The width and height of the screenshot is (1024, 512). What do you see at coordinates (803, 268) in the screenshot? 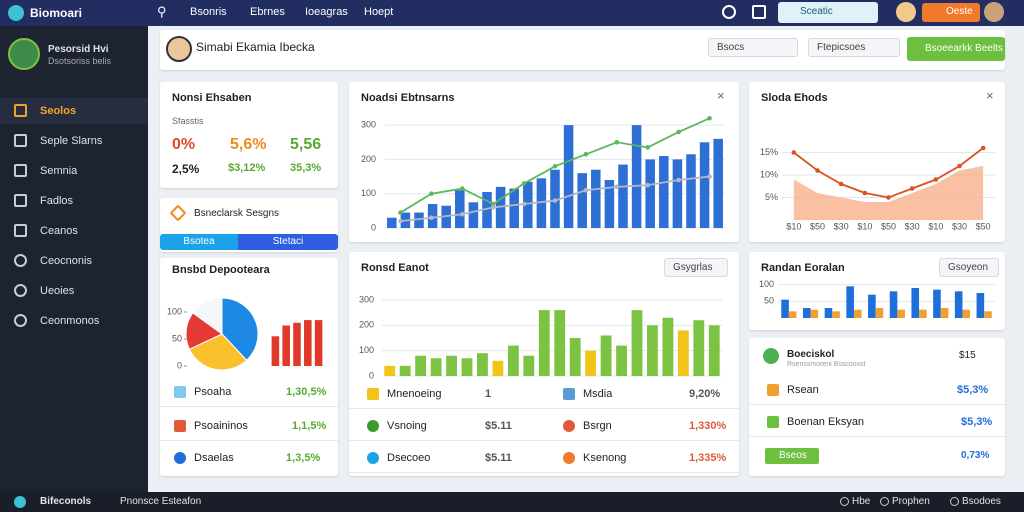
I see `card-title: Randan Eoralan` at bounding box center [803, 268].